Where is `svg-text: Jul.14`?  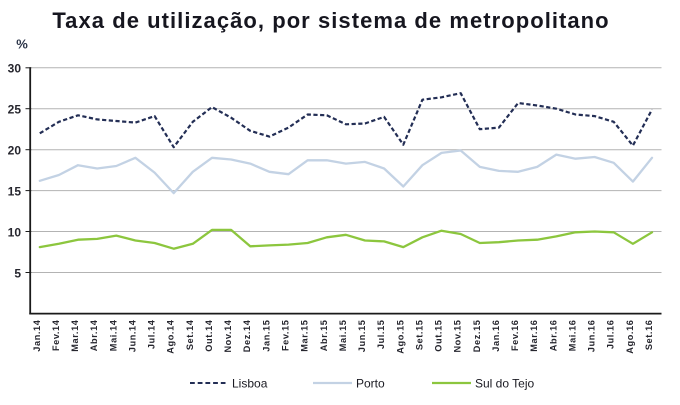
svg-text: Jul.14 is located at coordinates (152, 334).